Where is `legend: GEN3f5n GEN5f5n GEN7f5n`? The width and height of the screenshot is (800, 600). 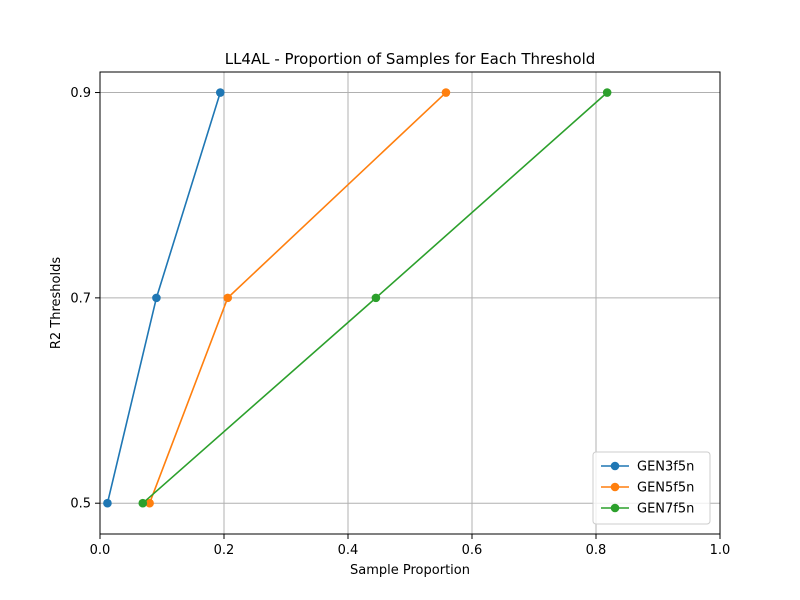
legend: GEN3f5n GEN5f5n GEN7f5n is located at coordinates (651, 488).